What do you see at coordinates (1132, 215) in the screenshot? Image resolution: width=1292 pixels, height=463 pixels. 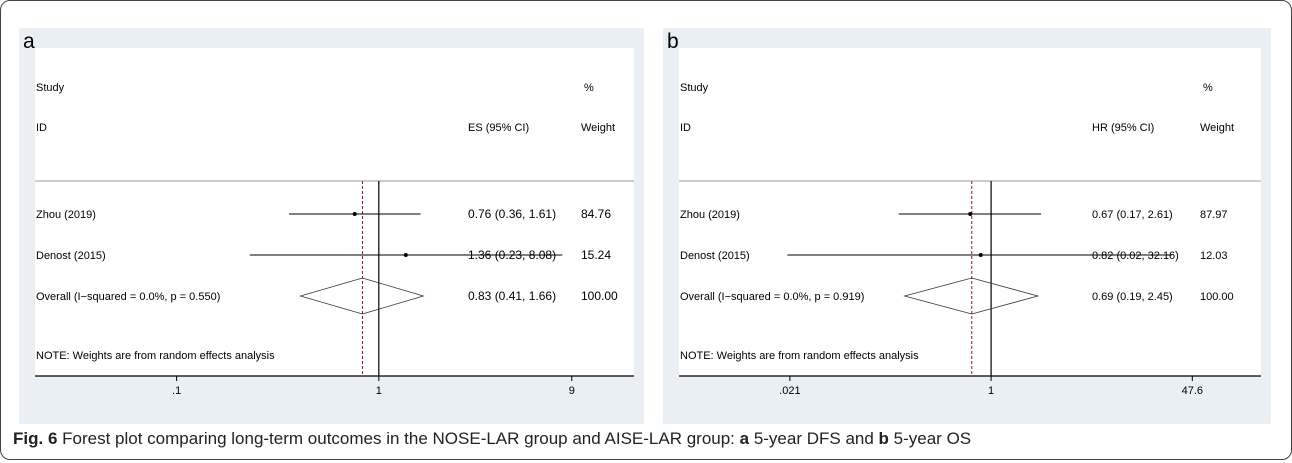 I see `study-ci-text: 0.67 (0.17, 2.61)` at bounding box center [1132, 215].